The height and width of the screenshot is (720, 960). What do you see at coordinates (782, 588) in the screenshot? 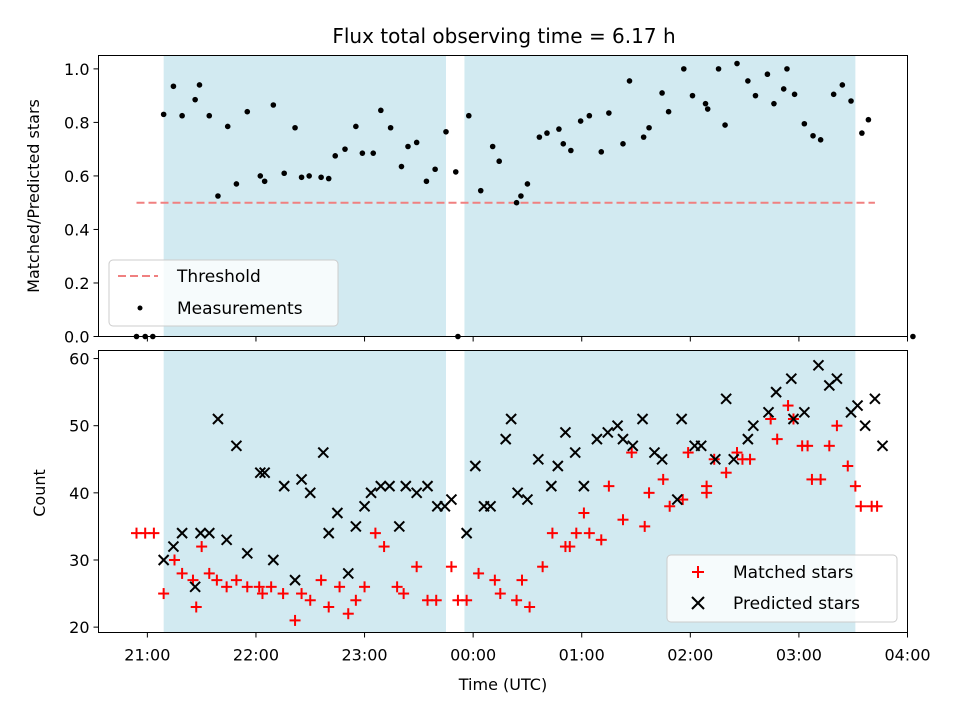
I see `bottom-legend: Matched stars Predicted stars` at bounding box center [782, 588].